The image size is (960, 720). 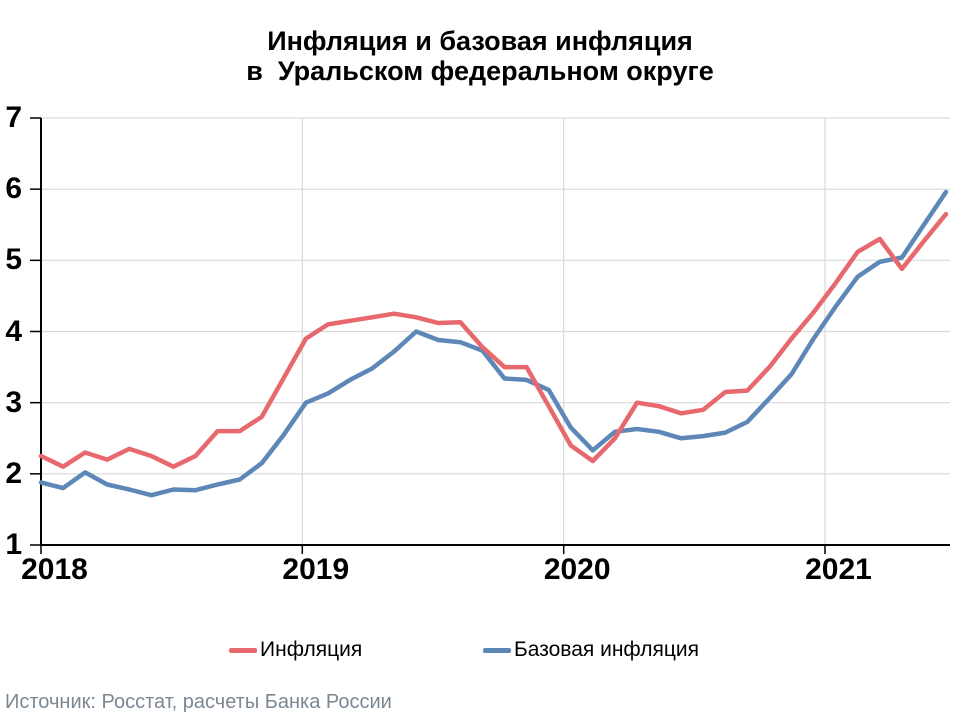 I want to click on y-axis-tick-label: 2, so click(x=13, y=473).